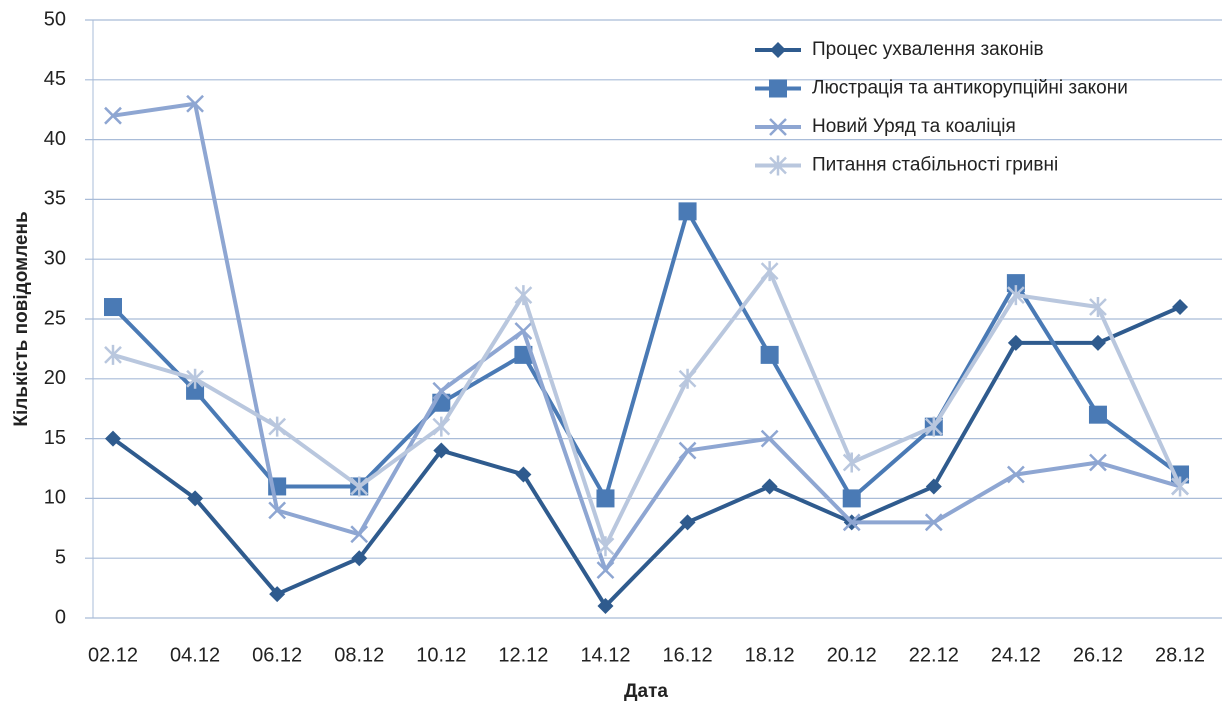  What do you see at coordinates (21, 318) in the screenshot?
I see `y-axis-title: Кількість повідомлень` at bounding box center [21, 318].